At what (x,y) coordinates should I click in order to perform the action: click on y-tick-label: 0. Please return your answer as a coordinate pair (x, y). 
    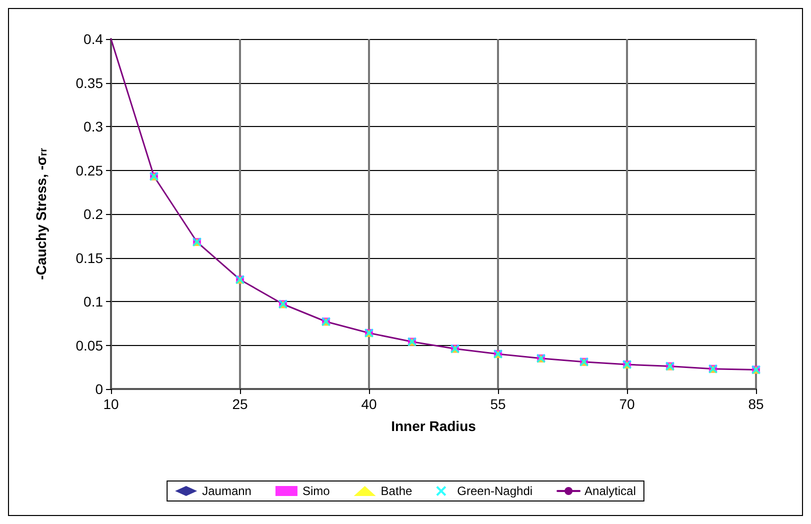
    Looking at the image, I should click on (99, 389).